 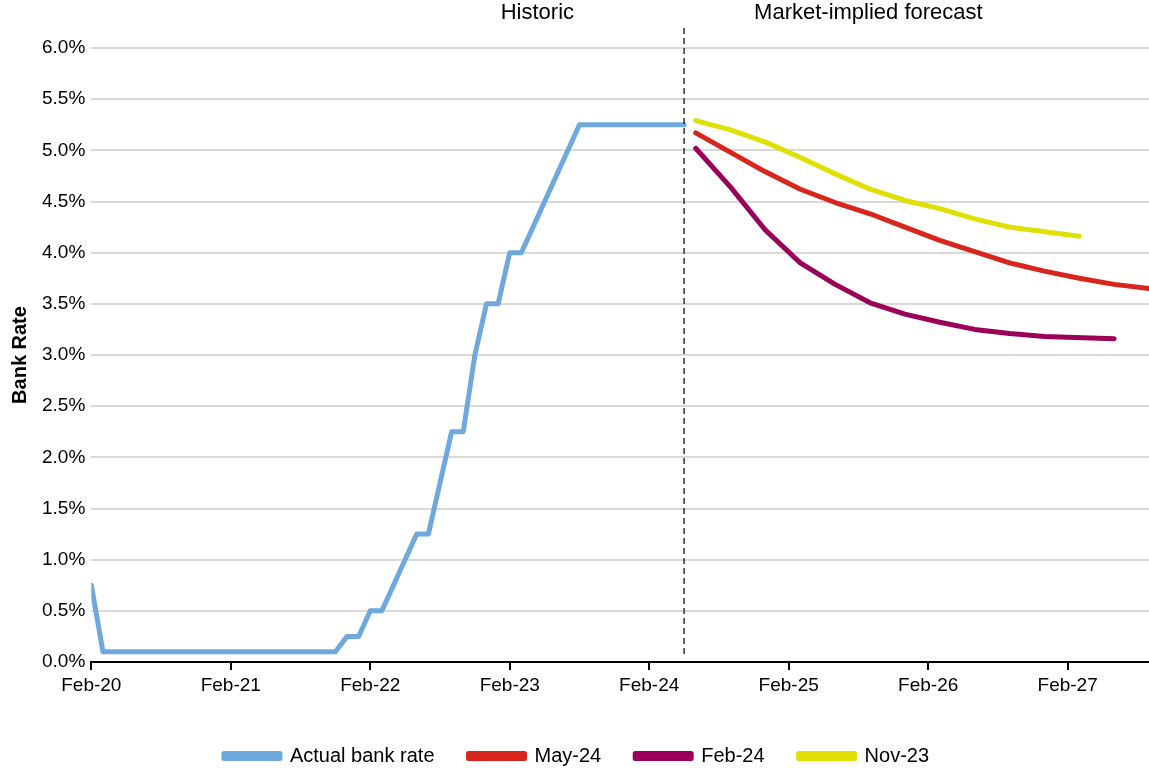 I want to click on text: Market-implied forecast, so click(x=868, y=12).